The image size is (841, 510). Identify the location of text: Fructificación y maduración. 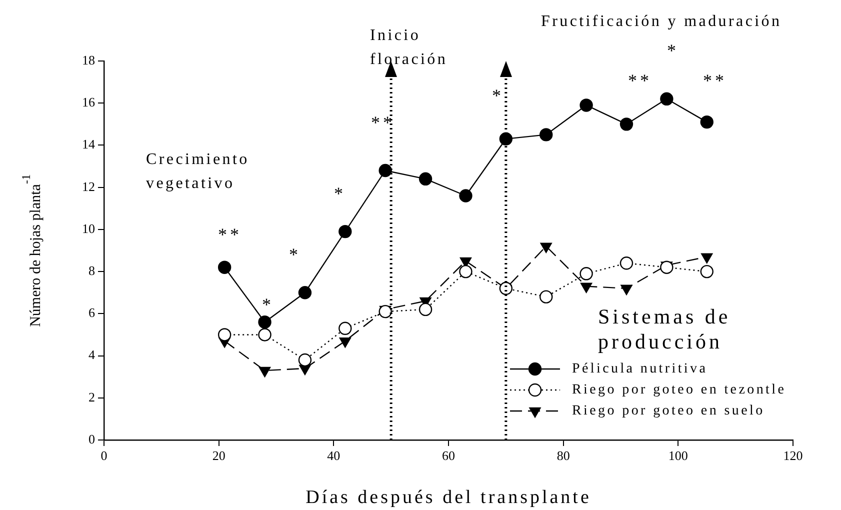
(661, 21).